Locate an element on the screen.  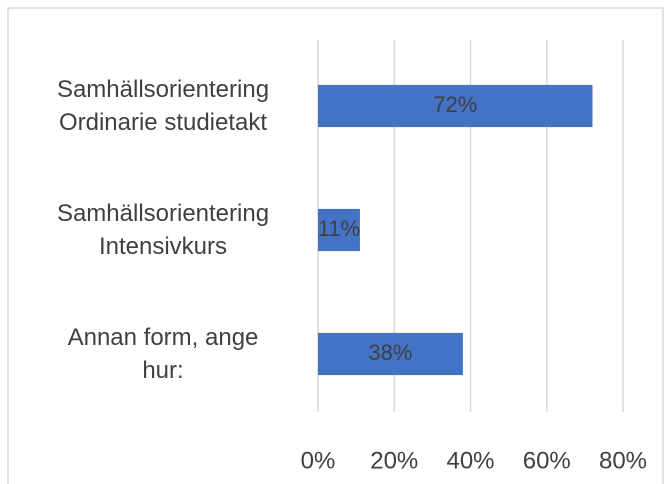
x-tick-label: 80% is located at coordinates (623, 460).